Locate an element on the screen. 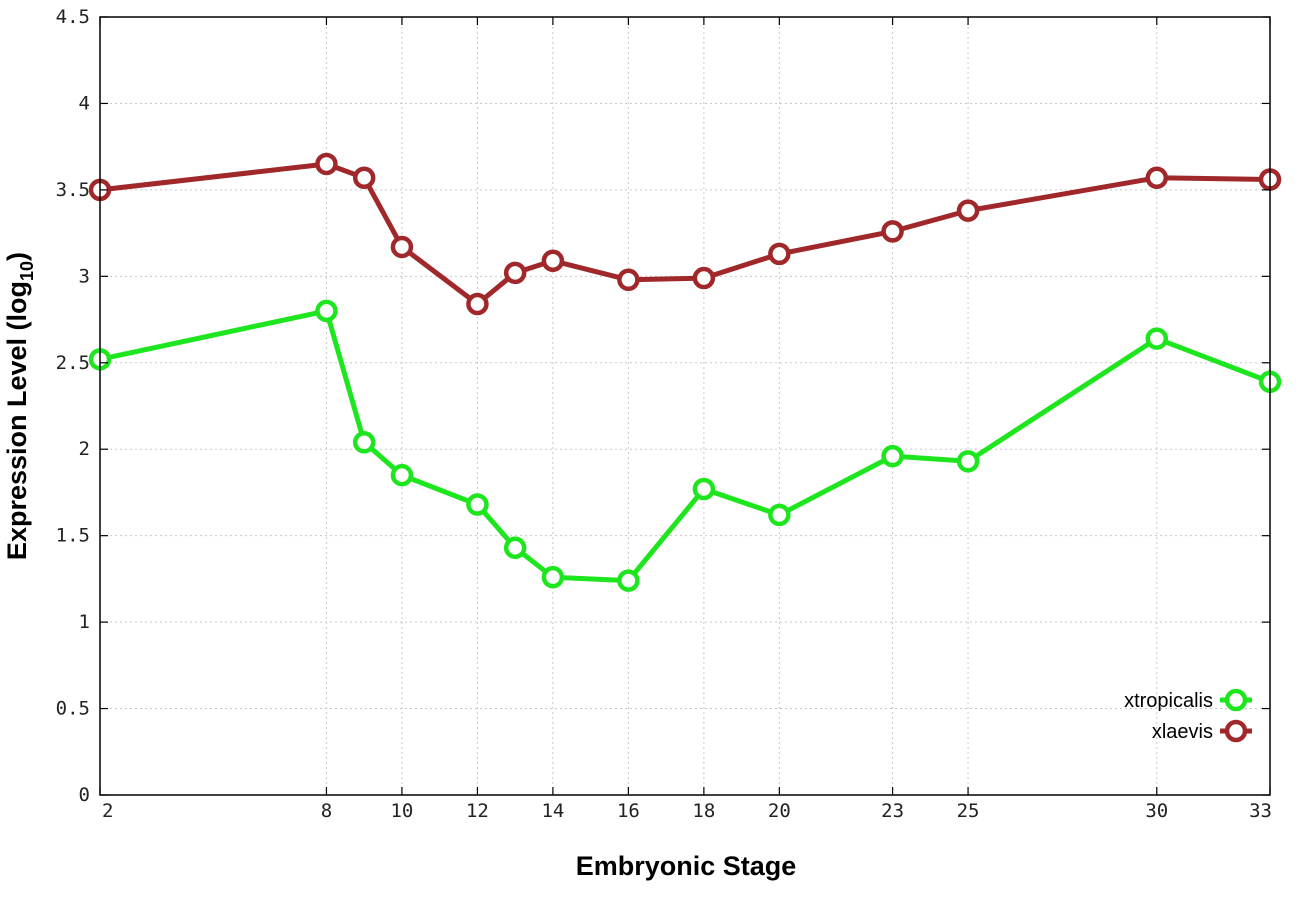  x-tick-label: 14 is located at coordinates (552, 811).